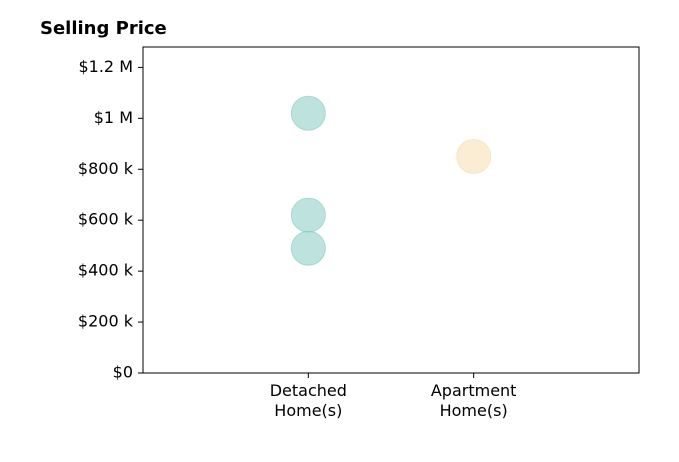 The image size is (679, 462). Describe the element at coordinates (106, 219) in the screenshot. I see `y-tick-label: $600 k` at that location.